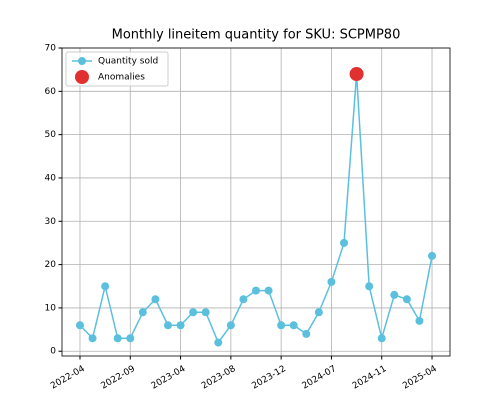 Image resolution: width=500 pixels, height=400 pixels. What do you see at coordinates (420, 378) in the screenshot?
I see `x-tick-label: 2025-04` at bounding box center [420, 378].